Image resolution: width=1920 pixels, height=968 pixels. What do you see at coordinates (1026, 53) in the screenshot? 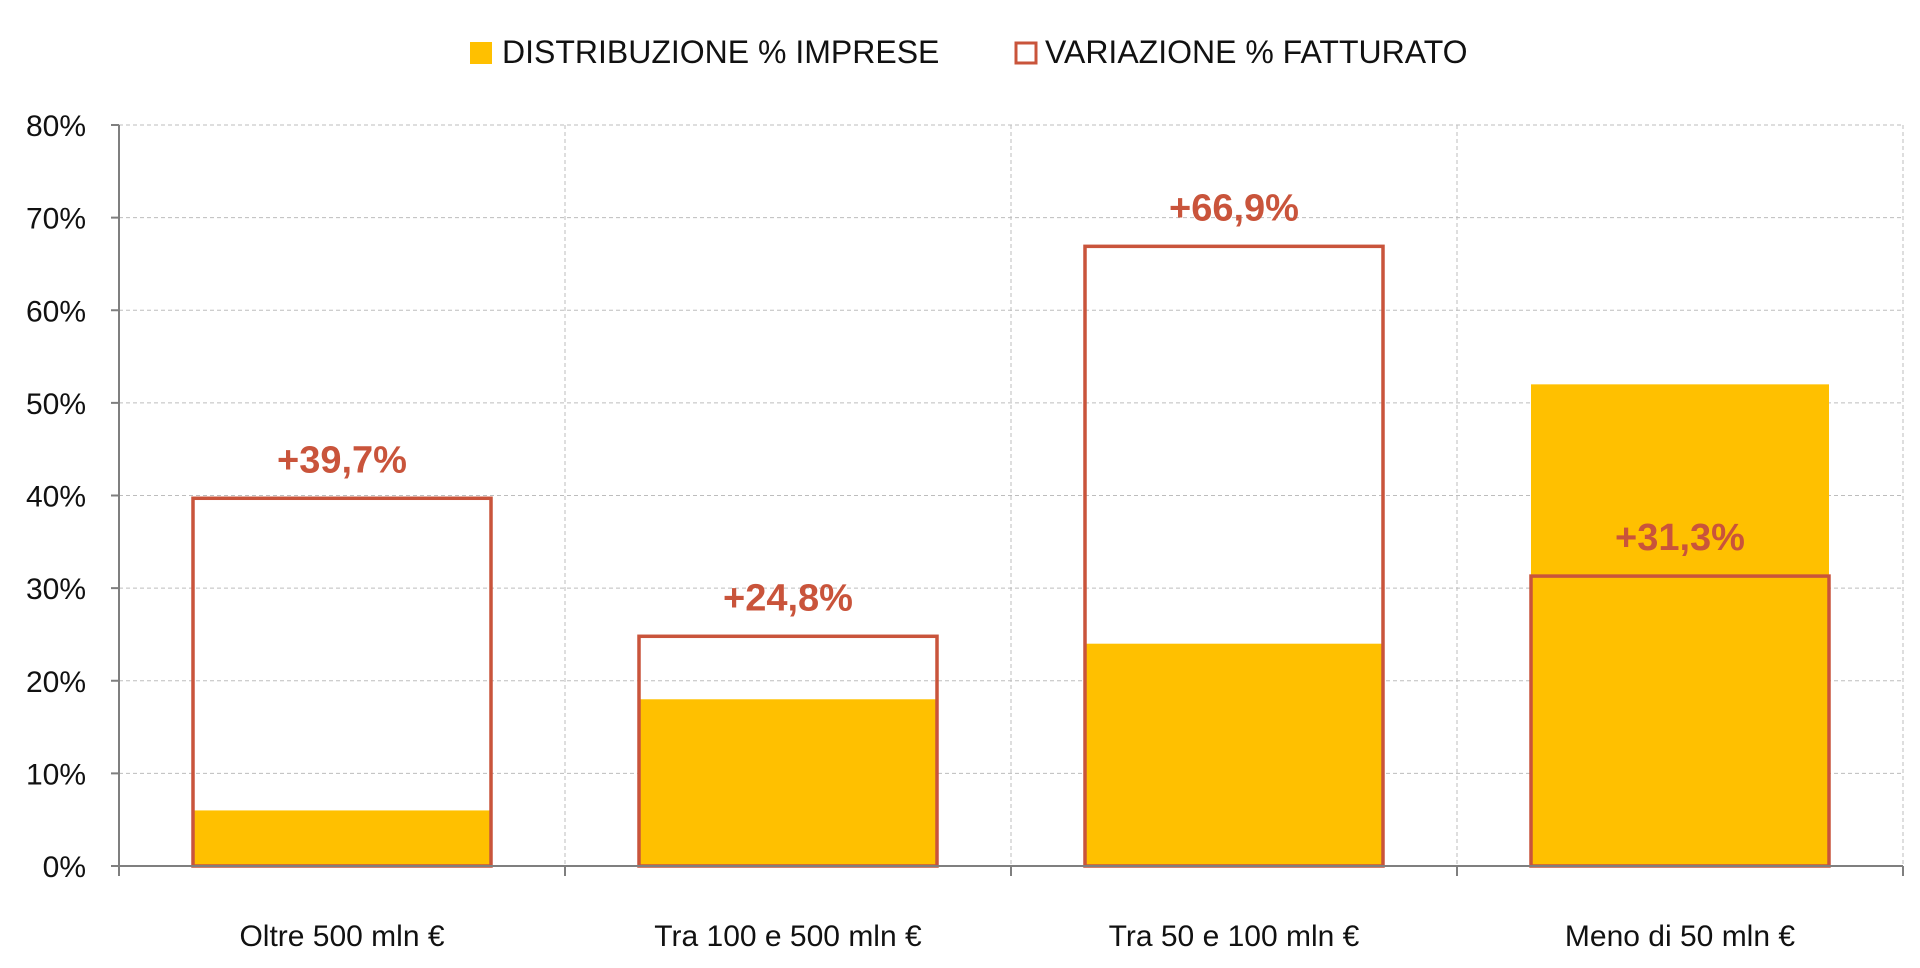
I see `legend-swatch-variazione` at bounding box center [1026, 53].